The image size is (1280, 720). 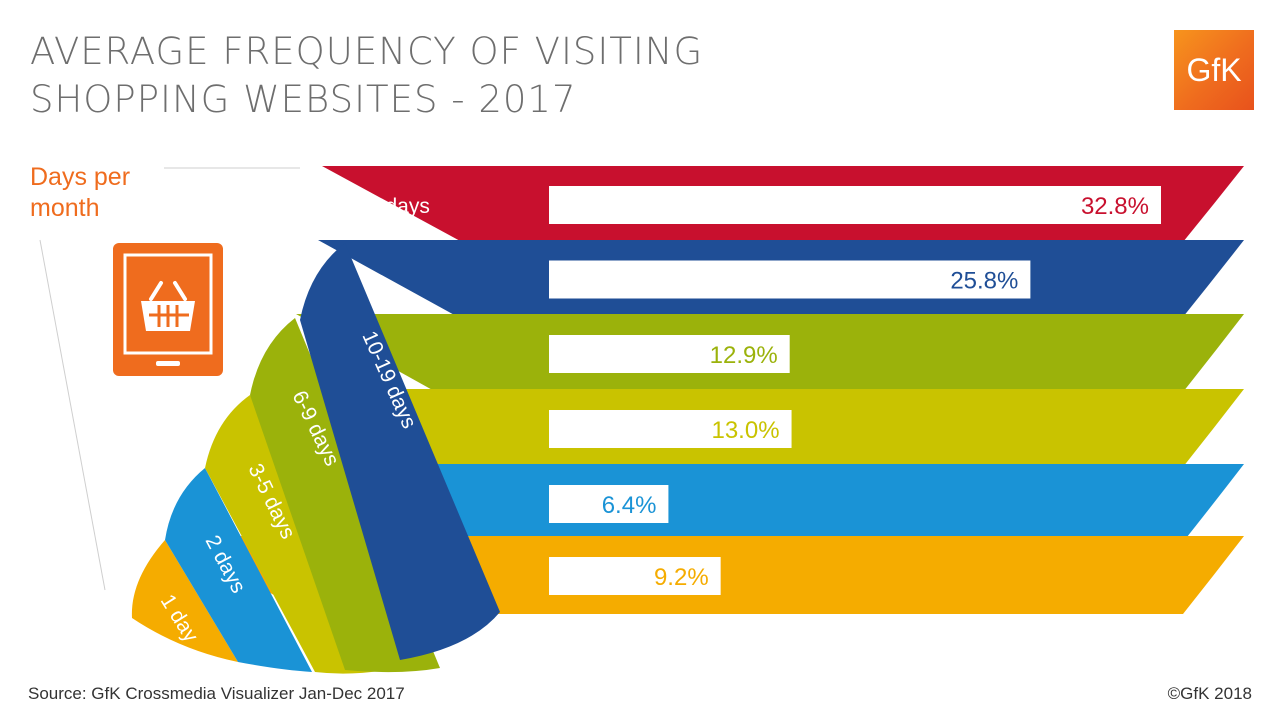 I want to click on data-label-6-9-days: 12.9%, so click(x=744, y=355).